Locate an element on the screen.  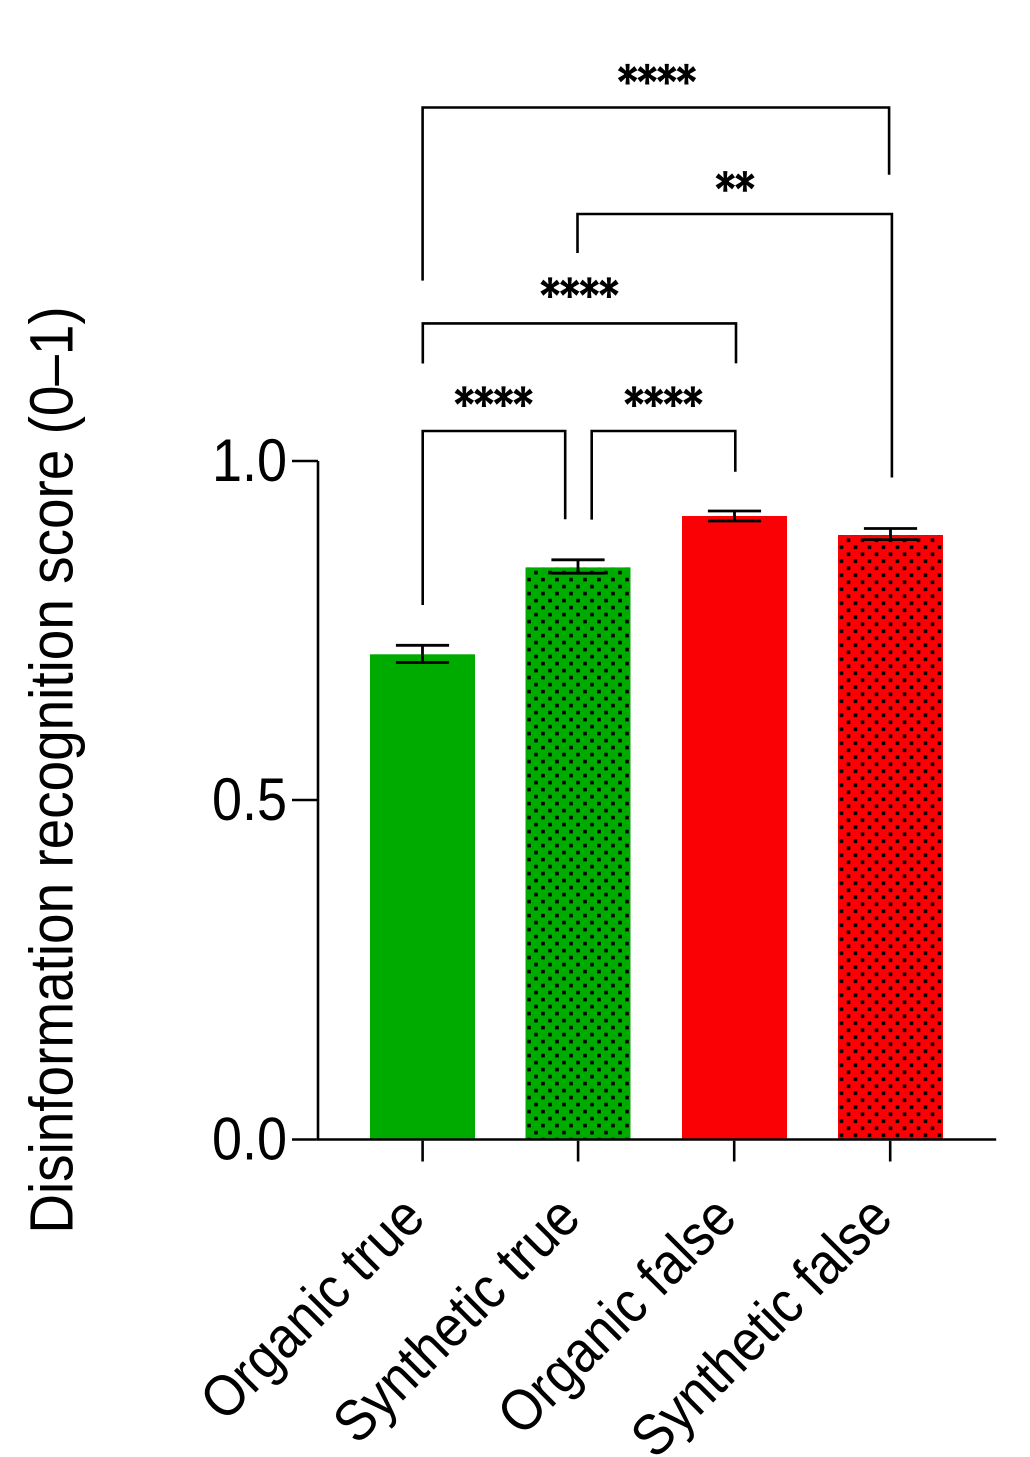
svg-text: 0.5 is located at coordinates (249, 799).